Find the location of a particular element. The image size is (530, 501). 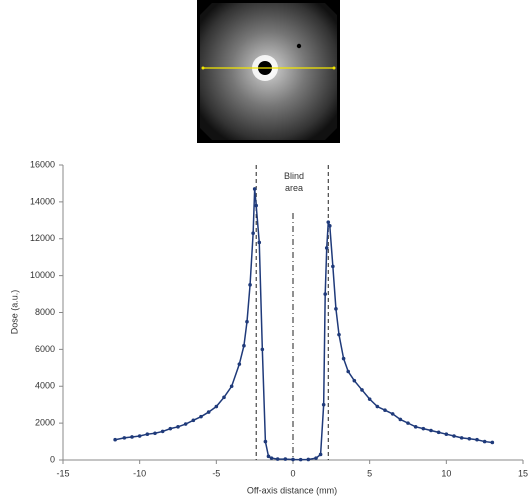

y-tick-label: 16000 is located at coordinates (42, 164).